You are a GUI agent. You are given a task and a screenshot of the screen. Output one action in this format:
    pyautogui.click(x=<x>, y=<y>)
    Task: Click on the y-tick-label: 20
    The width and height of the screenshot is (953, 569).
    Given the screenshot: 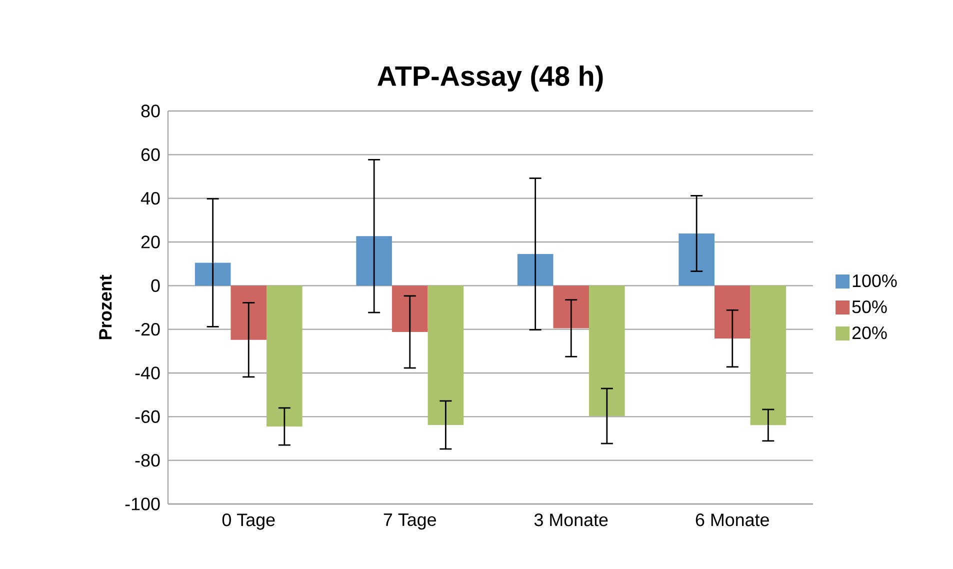 What is the action you would take?
    pyautogui.click(x=150, y=242)
    